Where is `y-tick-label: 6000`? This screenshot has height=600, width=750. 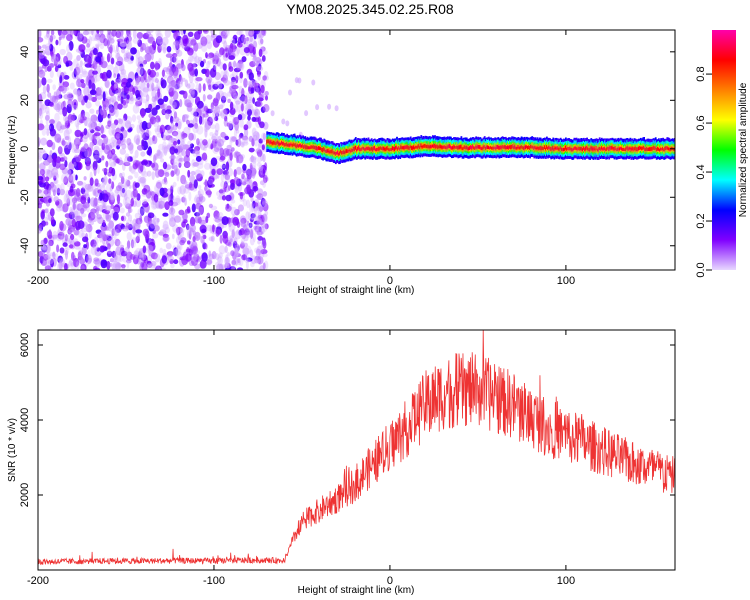
y-tick-label: 6000 is located at coordinates (25, 345).